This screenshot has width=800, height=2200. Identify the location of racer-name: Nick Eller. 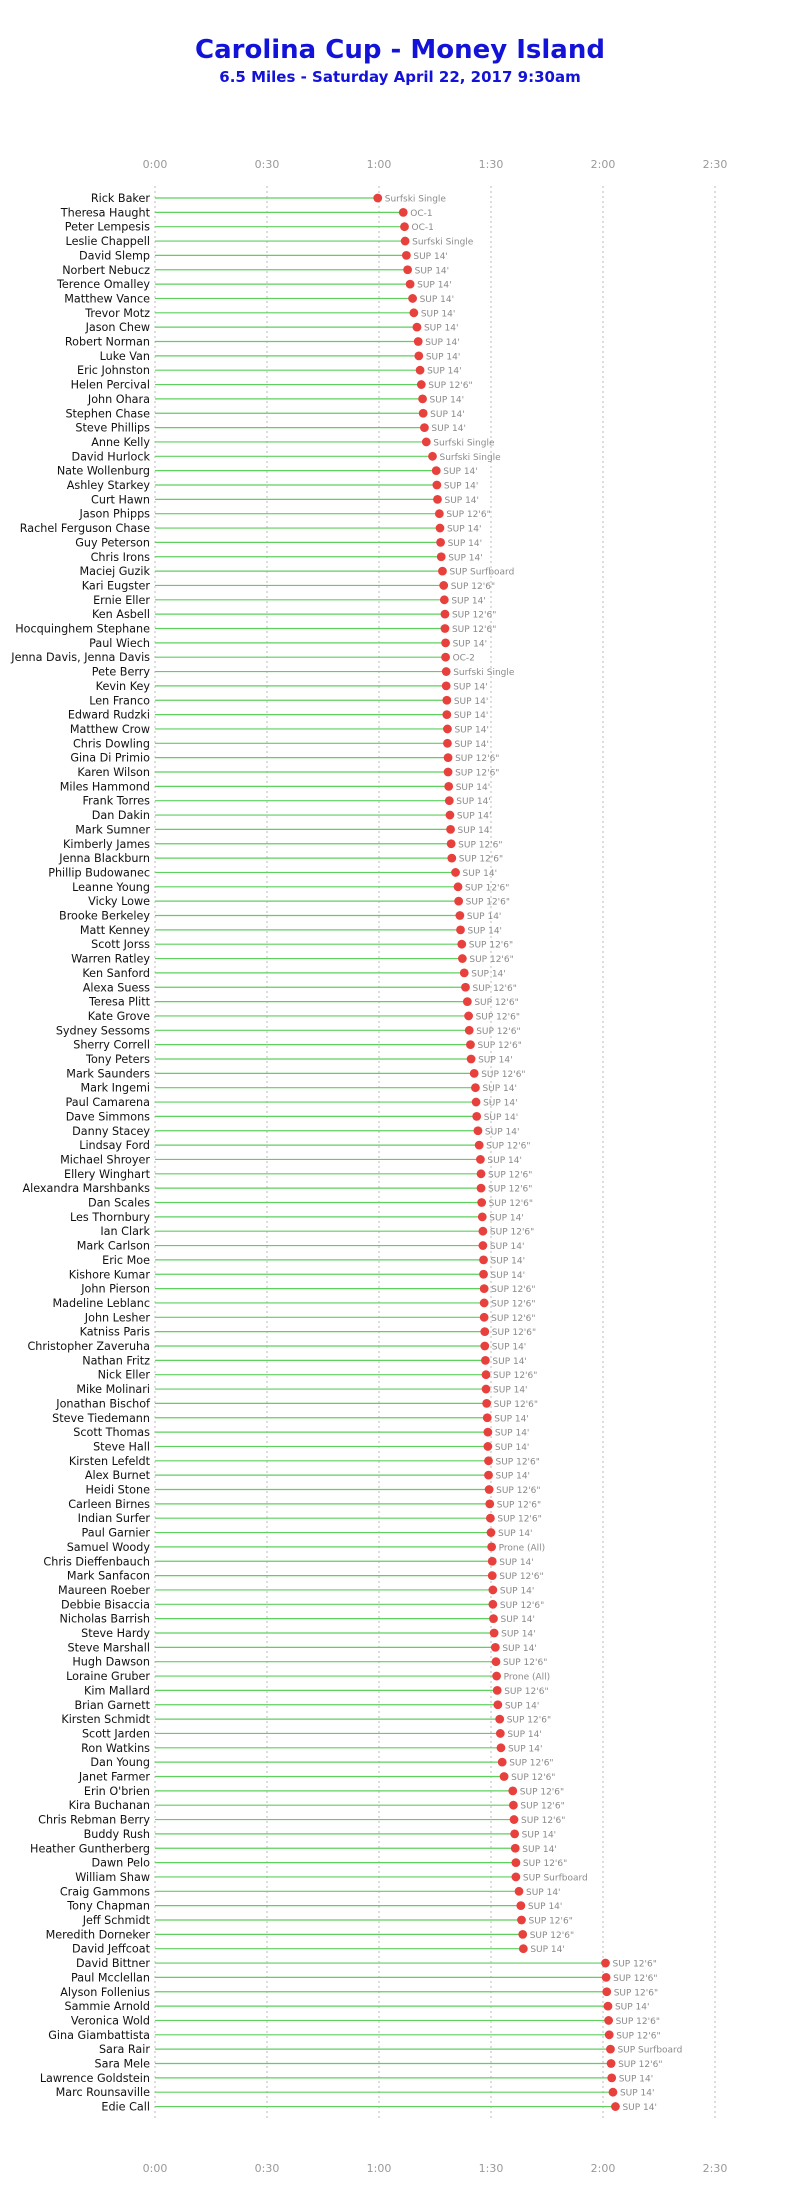
(124, 1375).